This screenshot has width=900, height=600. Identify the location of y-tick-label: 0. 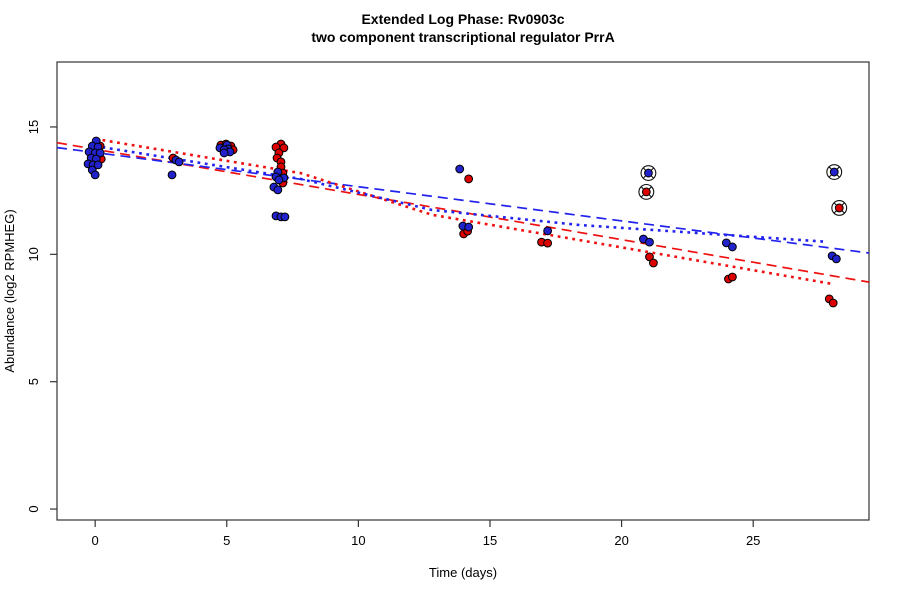
(33, 508).